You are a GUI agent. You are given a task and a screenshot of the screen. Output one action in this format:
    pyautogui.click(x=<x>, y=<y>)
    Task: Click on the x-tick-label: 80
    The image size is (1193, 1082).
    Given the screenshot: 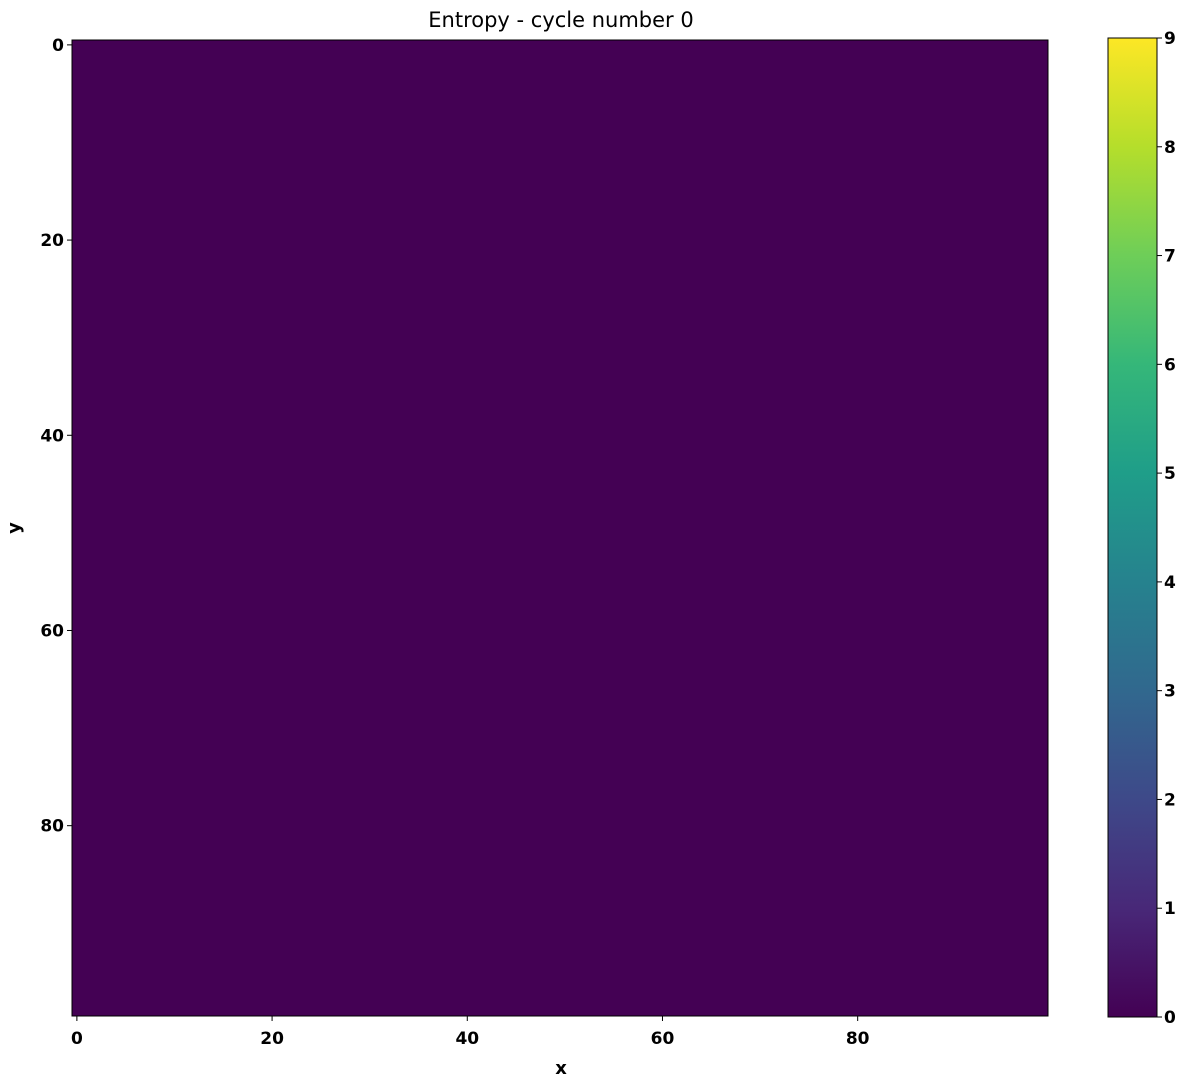 What is the action you would take?
    pyautogui.click(x=858, y=1039)
    